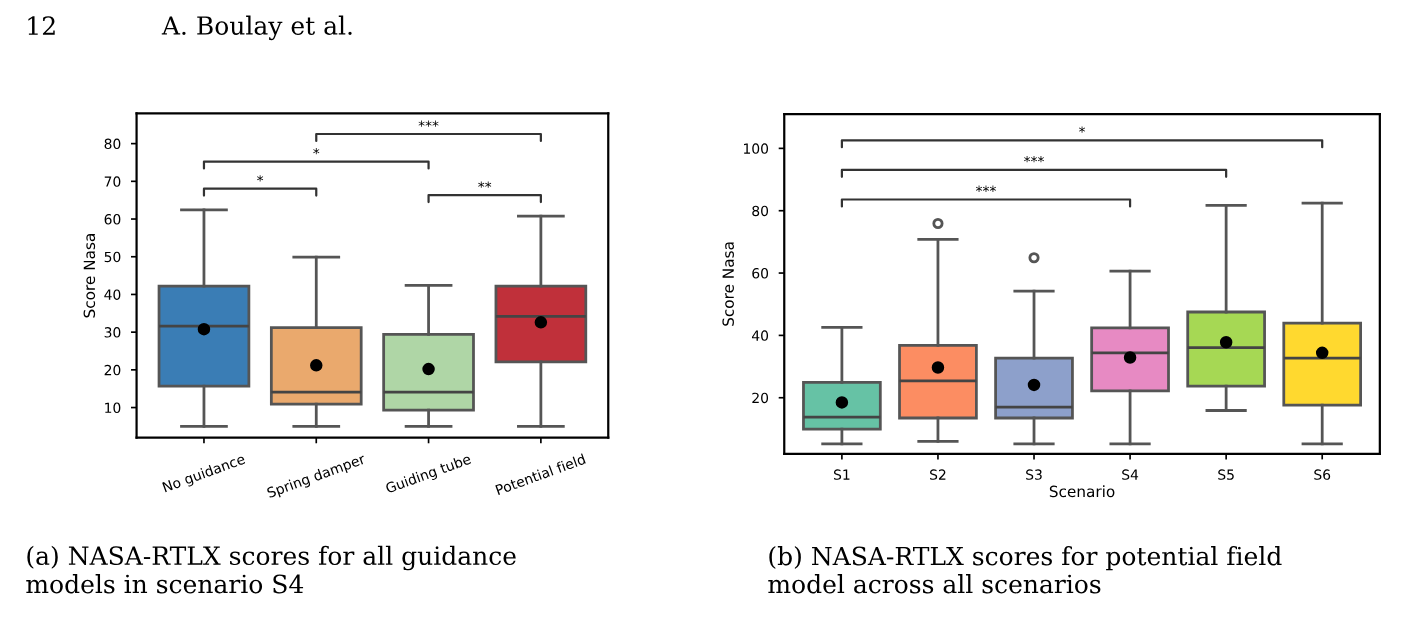 Image resolution: width=1408 pixels, height=620 pixels. Describe the element at coordinates (1025, 570) in the screenshot. I see `text: (b) NASA-RTLX scores for potential field model across all scenarios` at that location.